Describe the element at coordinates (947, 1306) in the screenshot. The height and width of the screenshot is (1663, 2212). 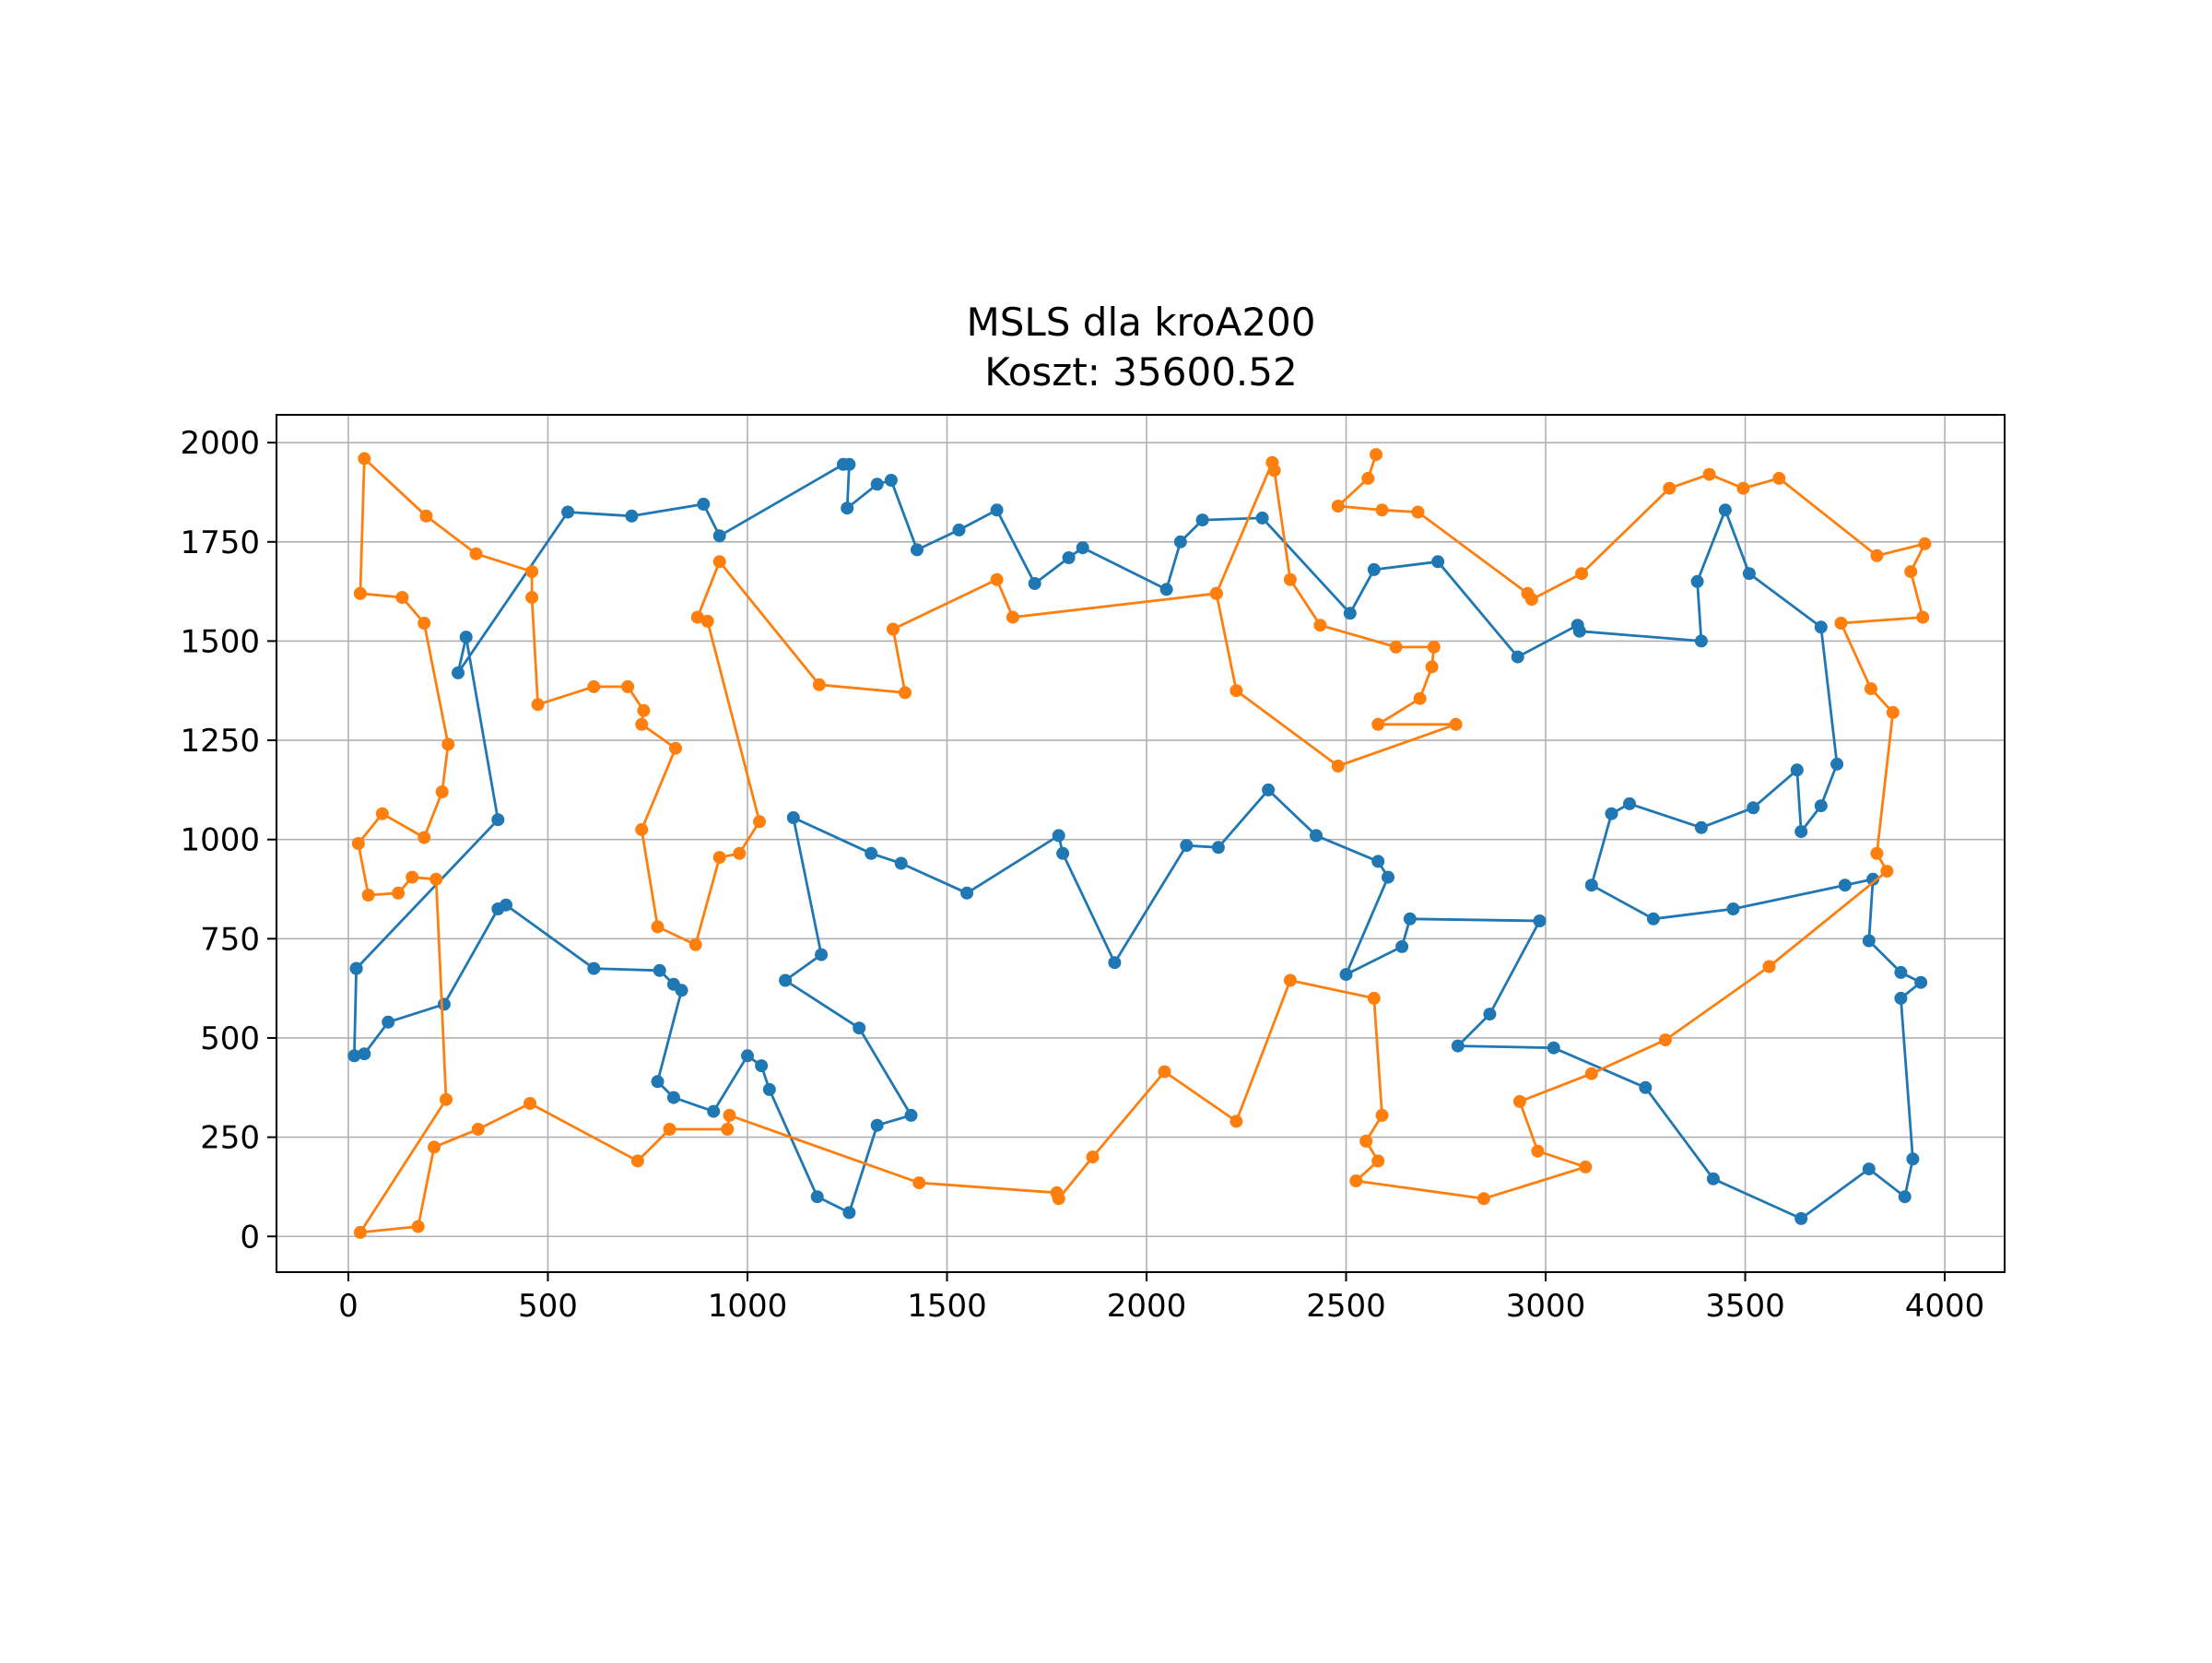
I see `x-tick-label: 1500` at that location.